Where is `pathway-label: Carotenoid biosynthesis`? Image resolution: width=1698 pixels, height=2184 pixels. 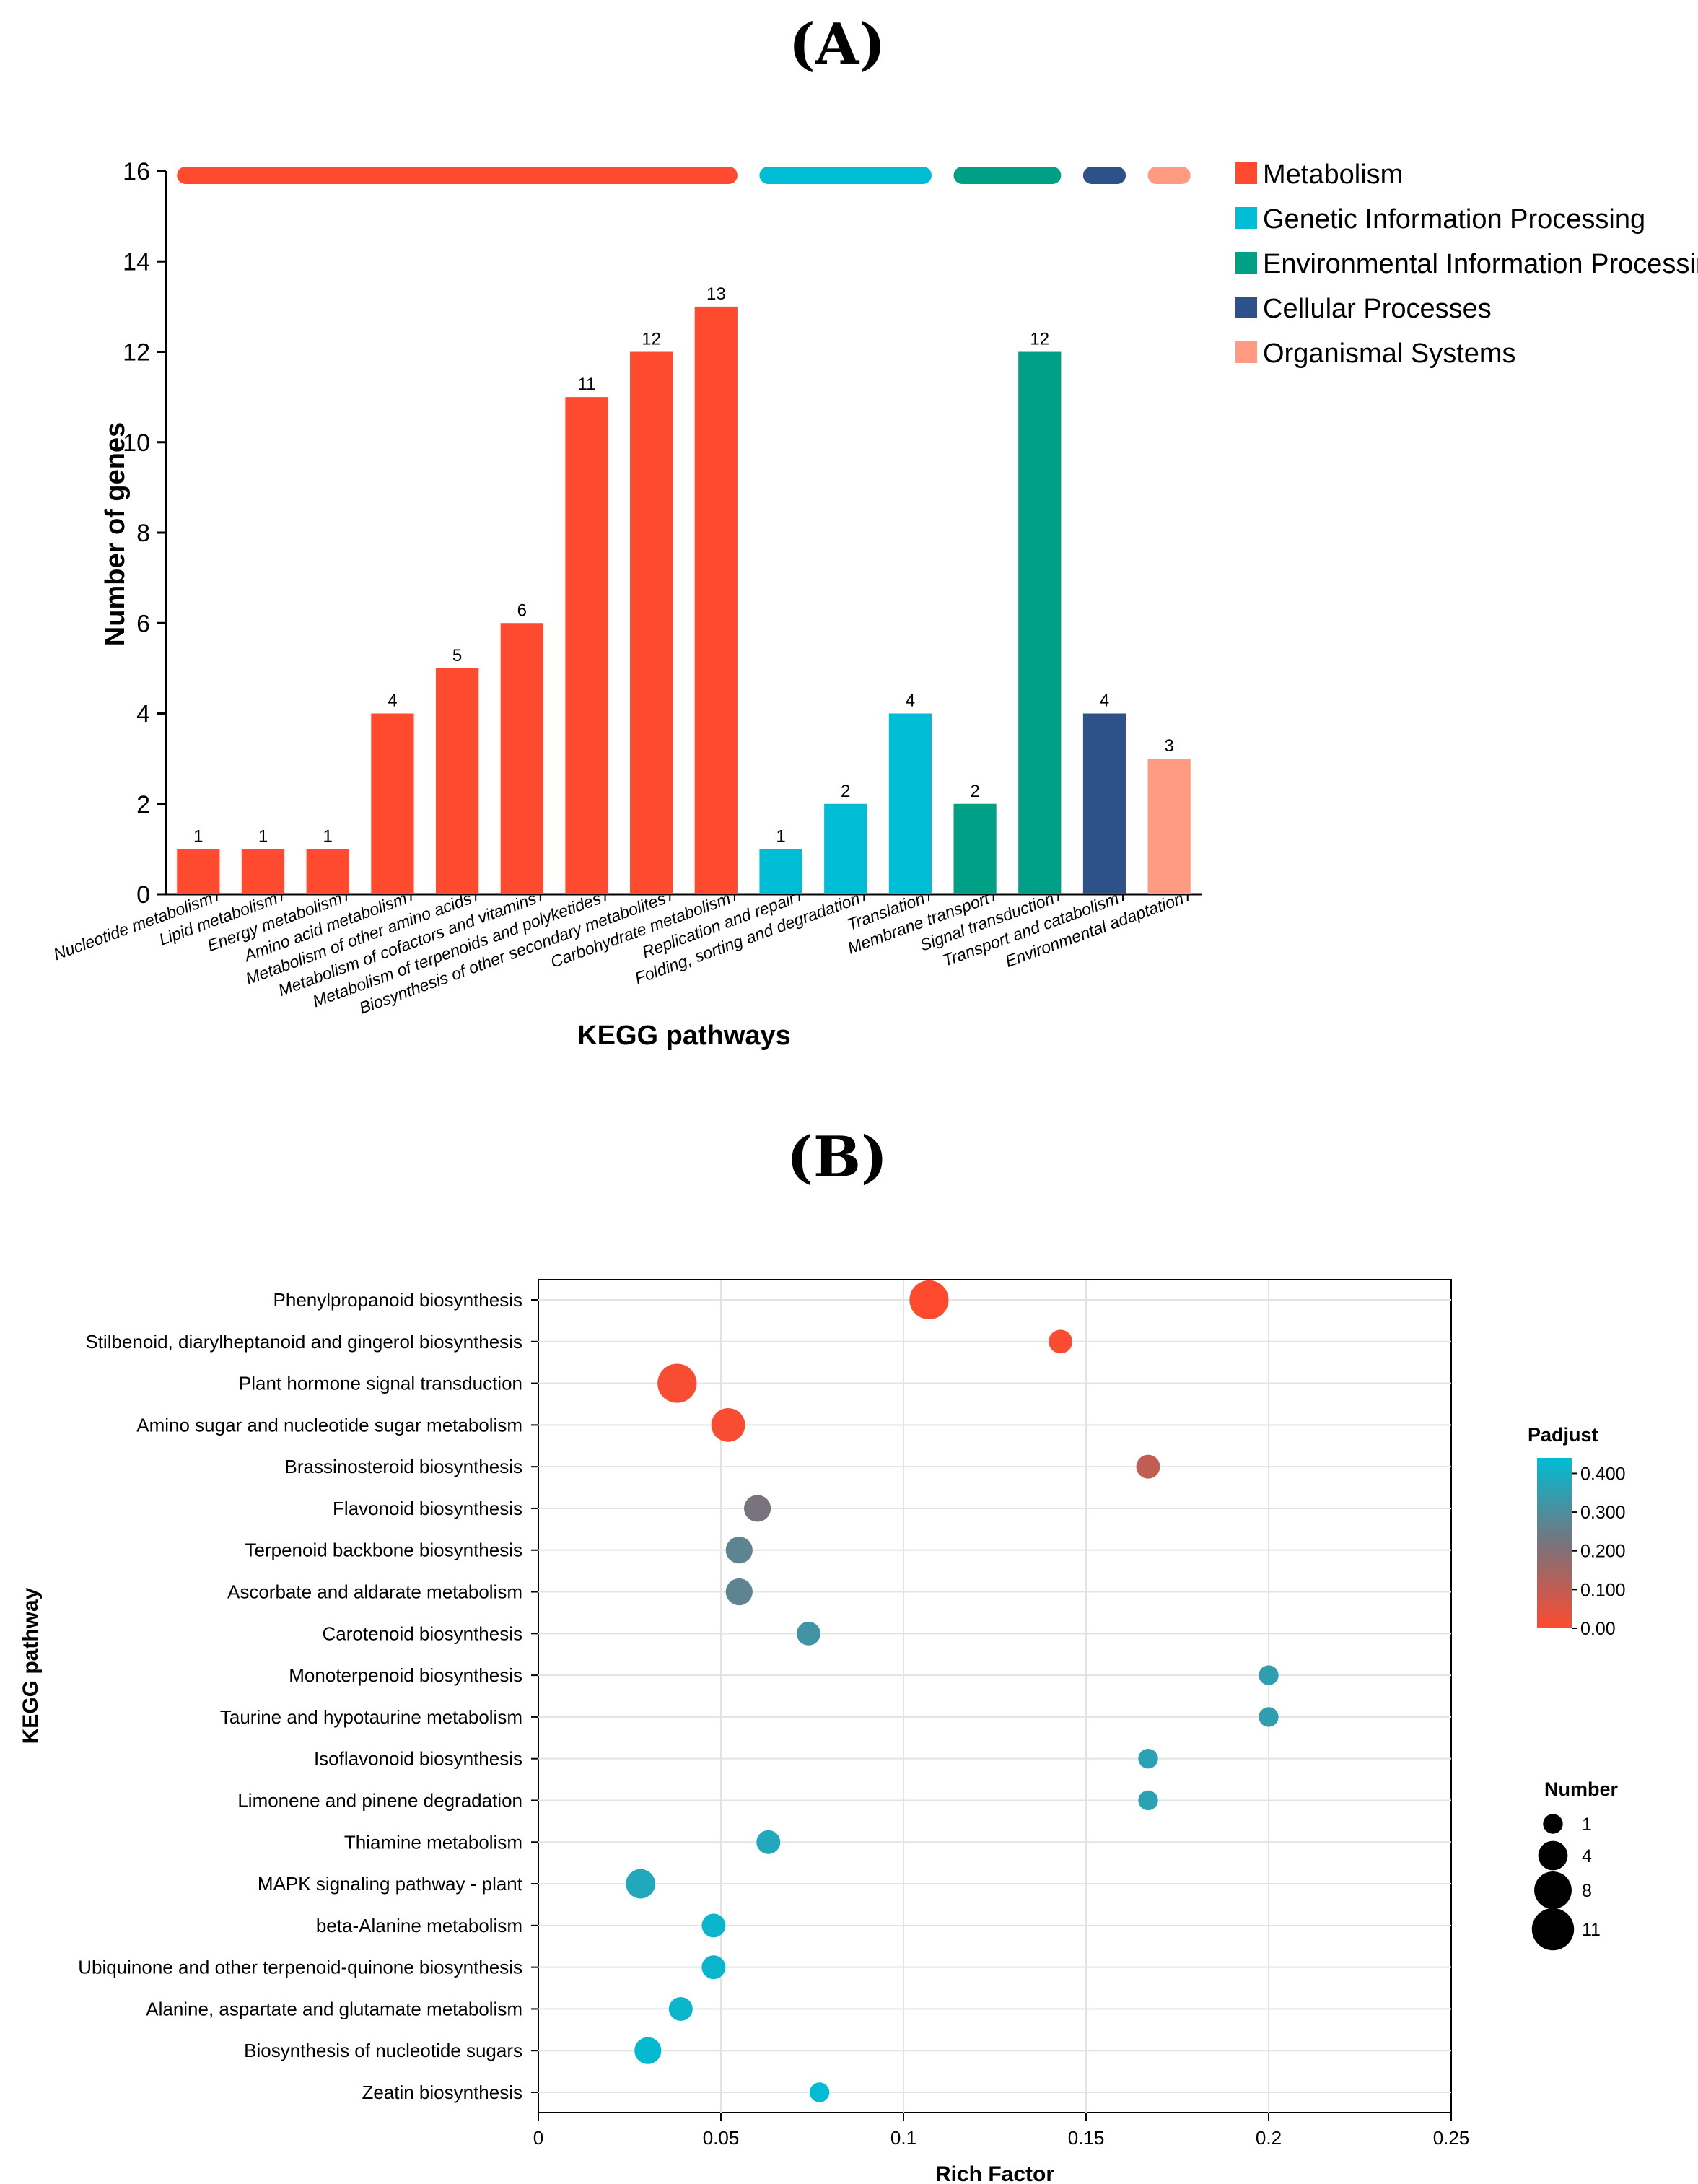
pathway-label: Carotenoid biosynthesis is located at coordinates (423, 1633).